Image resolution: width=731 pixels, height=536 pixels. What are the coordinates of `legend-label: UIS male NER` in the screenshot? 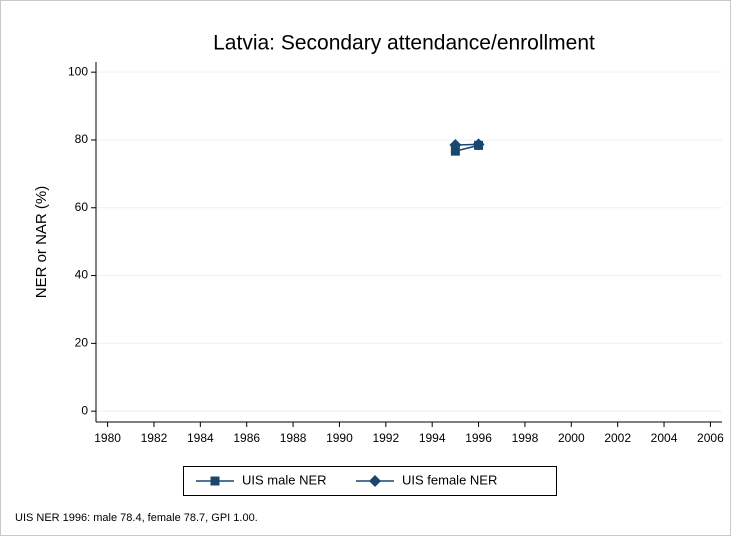 It's located at (284, 479).